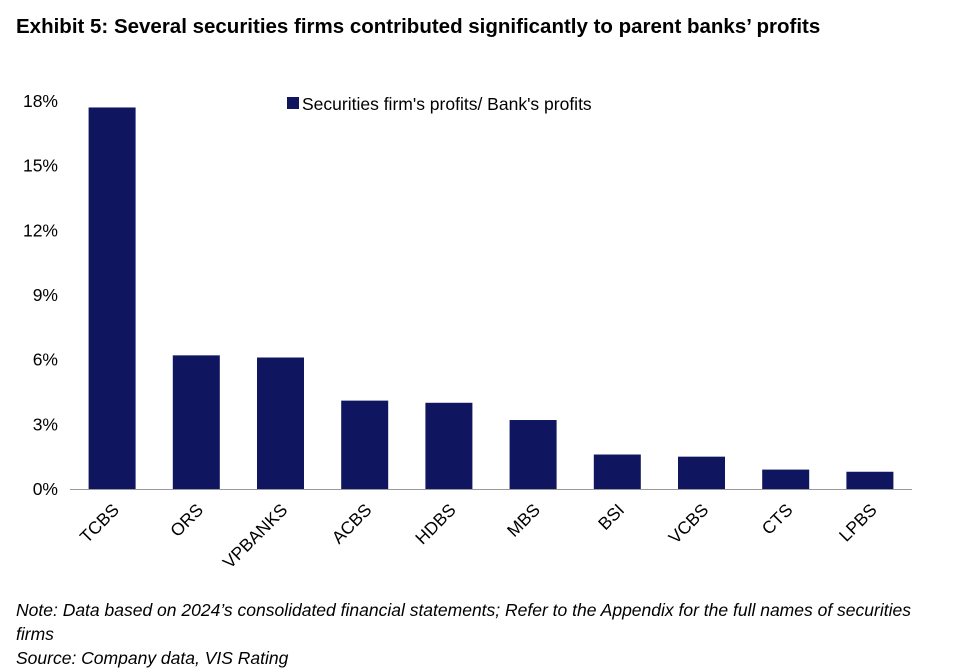 Image resolution: width=954 pixels, height=672 pixels. Describe the element at coordinates (45, 295) in the screenshot. I see `y-tick-label: 9%` at that location.